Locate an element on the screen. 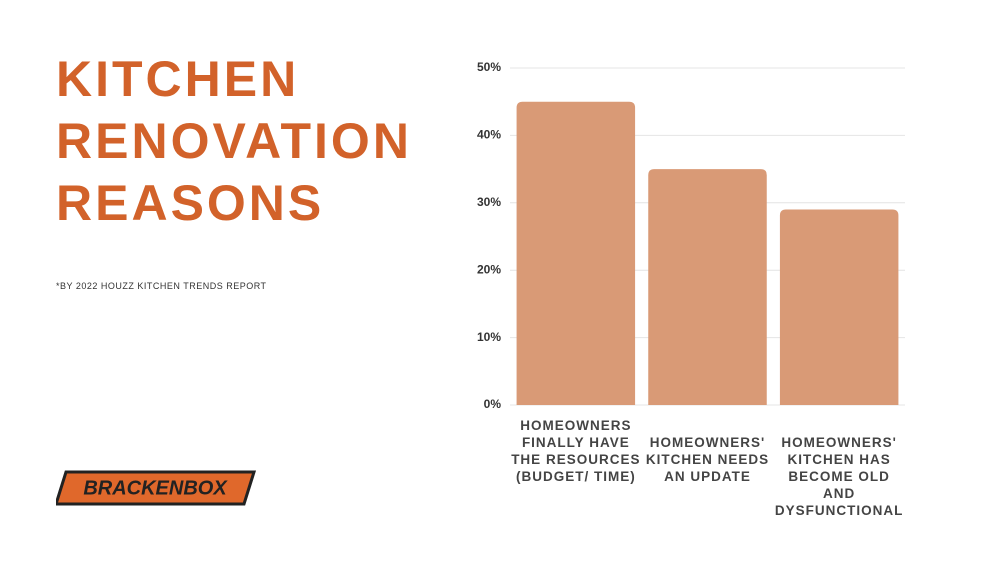 This screenshot has height=562, width=1000. y-tick-label: 40% is located at coordinates (489, 135).